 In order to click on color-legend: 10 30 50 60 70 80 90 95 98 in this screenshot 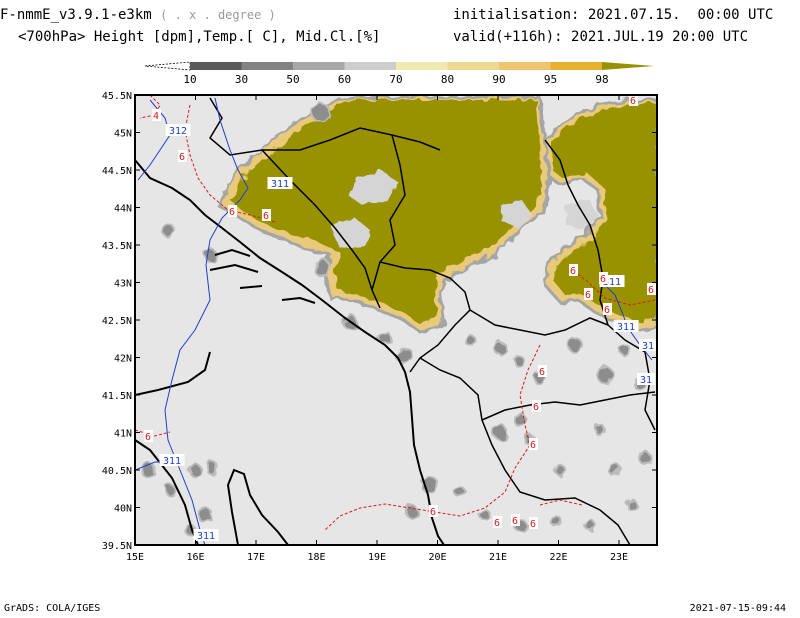, I will do `click(399, 73)`.